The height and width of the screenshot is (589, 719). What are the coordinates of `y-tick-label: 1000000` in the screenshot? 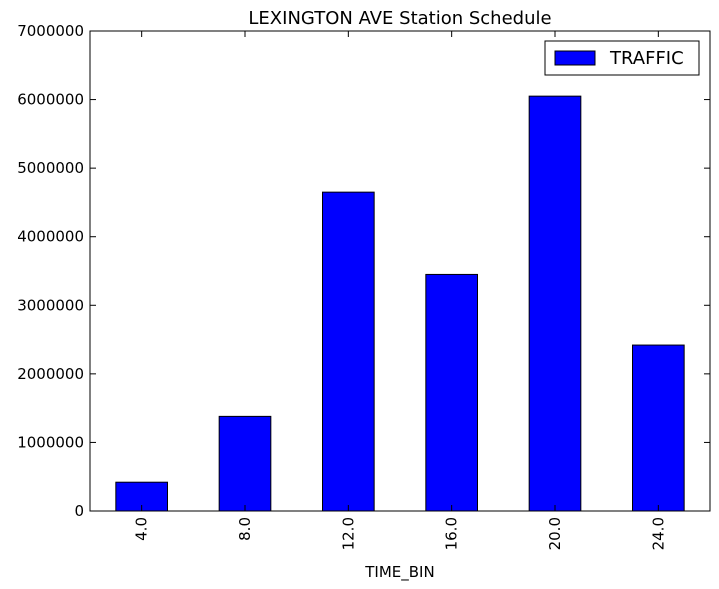 It's located at (50, 442).